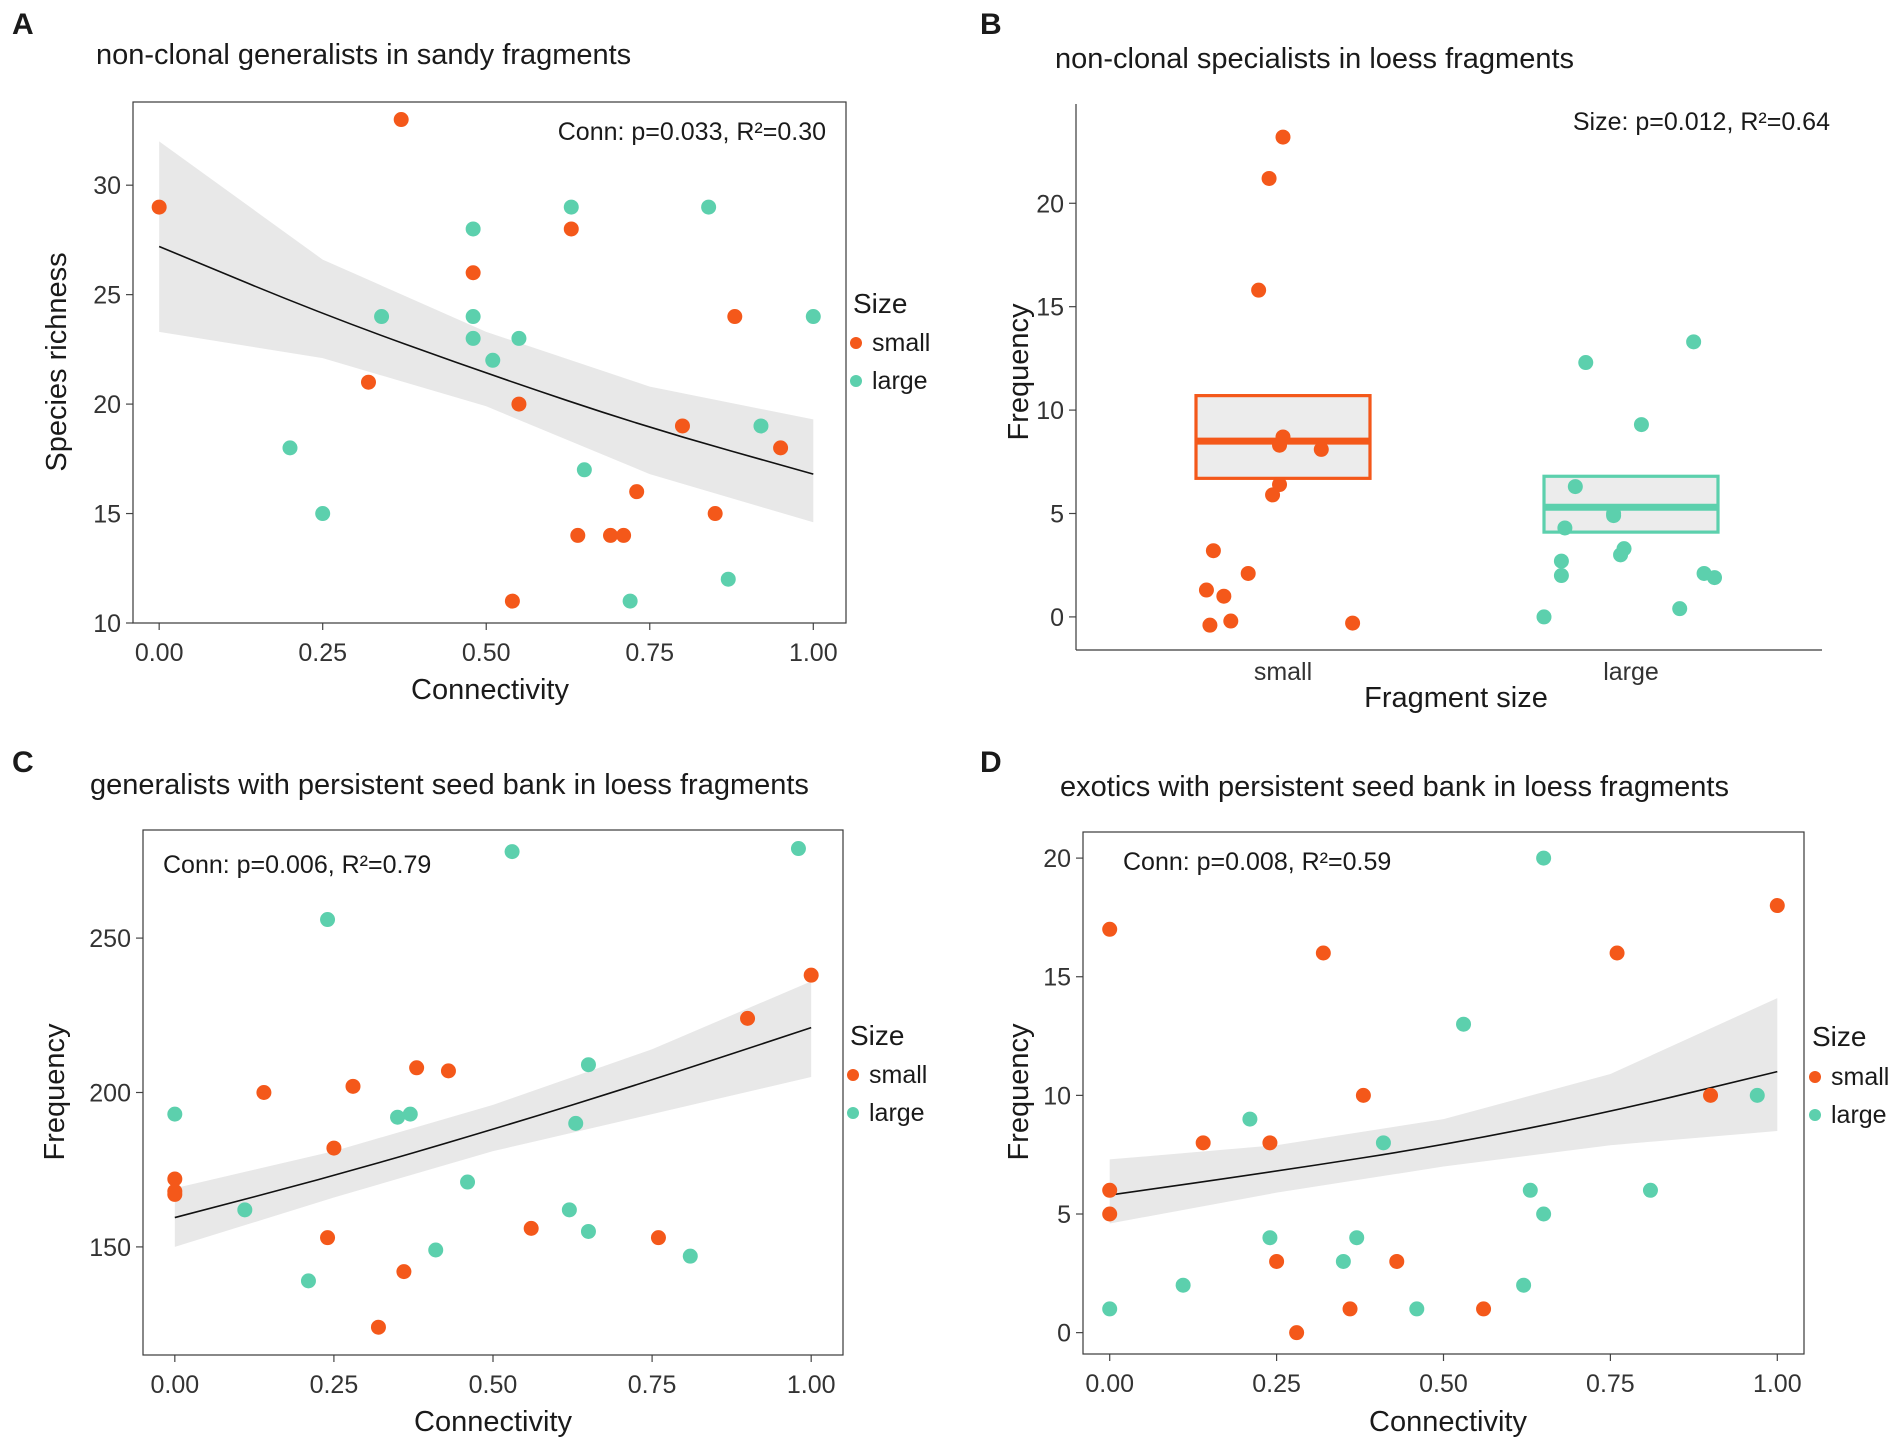 The image size is (1901, 1443). I want to click on panel-c-stat-text: Conn: p=0.006, R²=0.79, so click(297, 865).